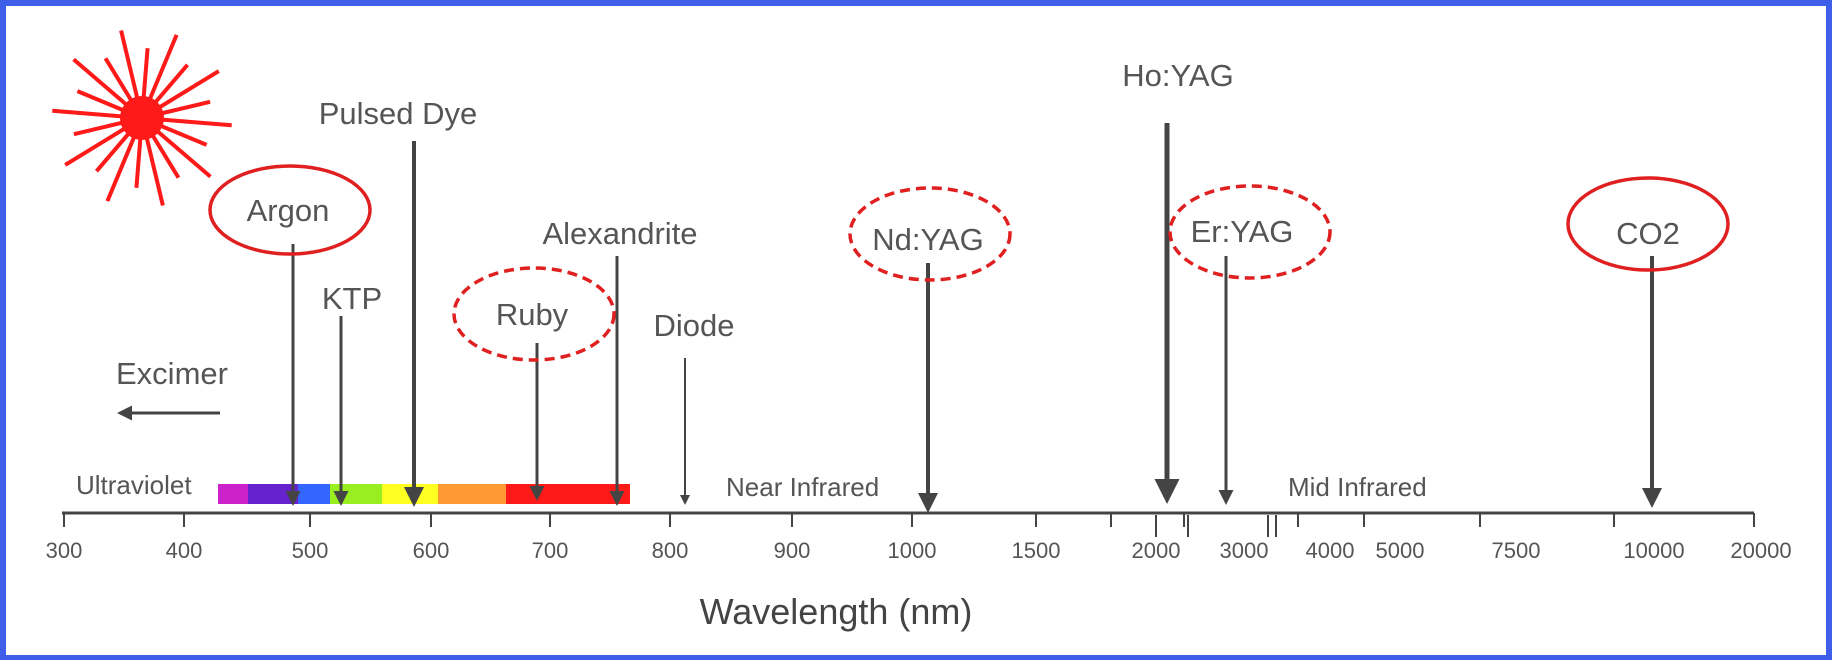 Image resolution: width=1832 pixels, height=660 pixels. I want to click on laser-label-diode: Diode, so click(694, 325).